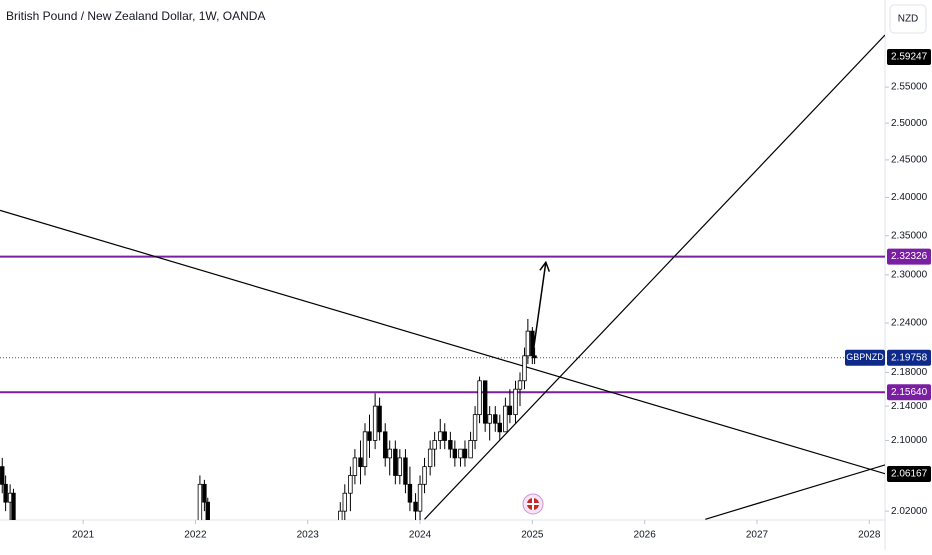 The image size is (932, 555). Describe the element at coordinates (909, 197) in the screenshot. I see `y-tick-label: 2.40000` at that location.